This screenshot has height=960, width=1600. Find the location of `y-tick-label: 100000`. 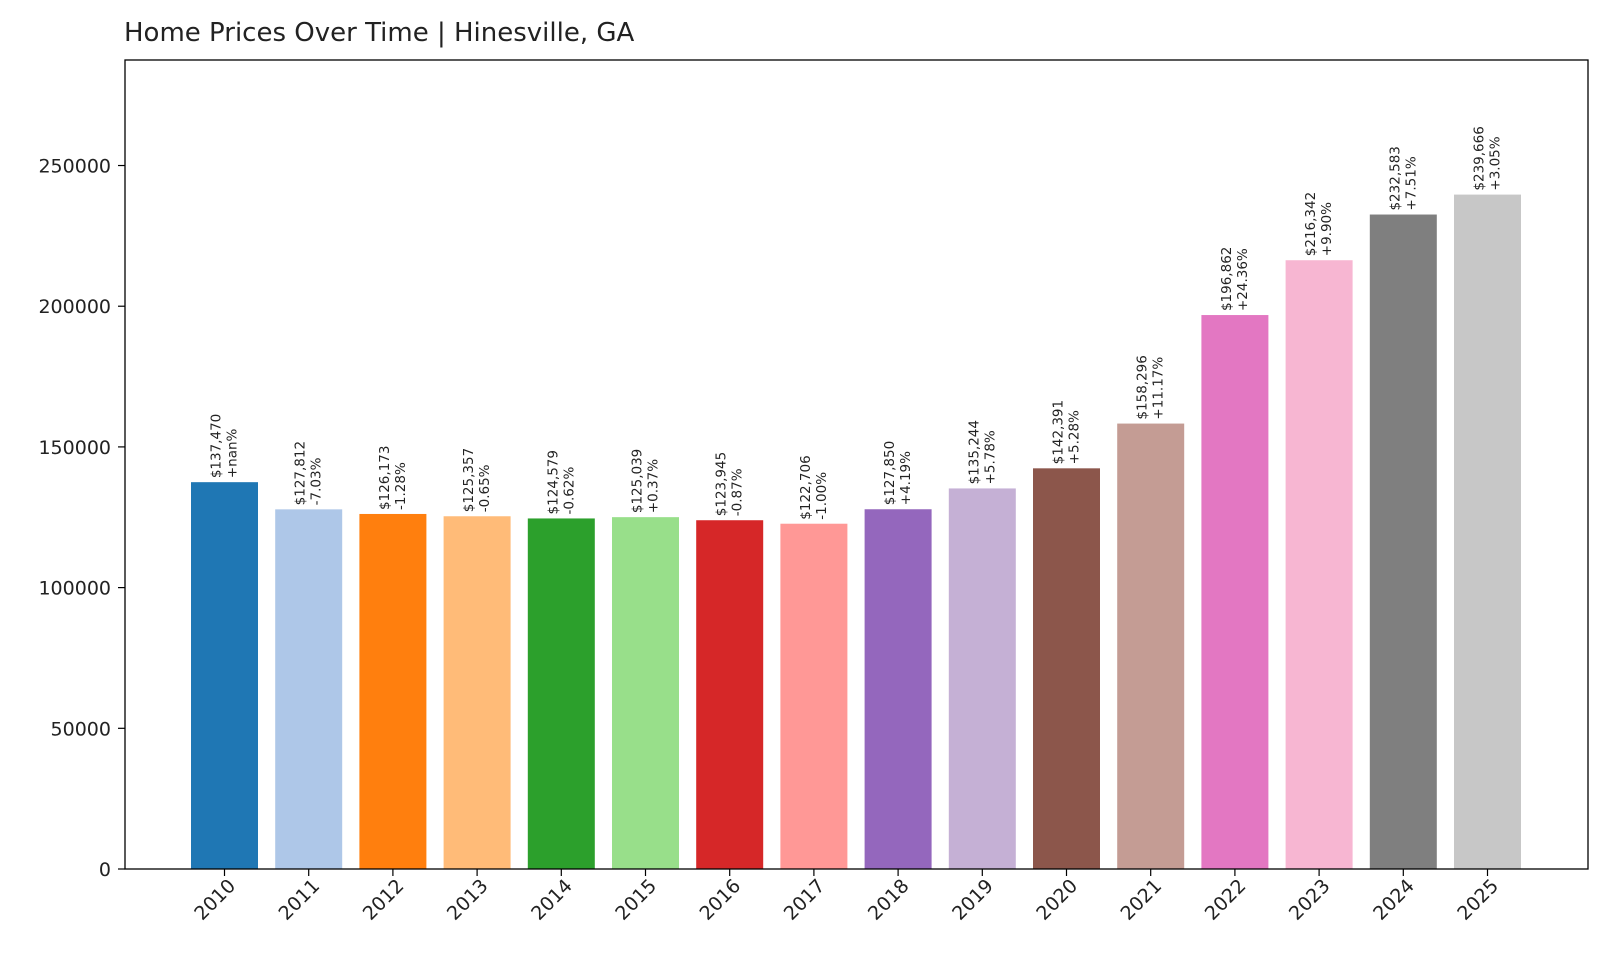

y-tick-label: 100000 is located at coordinates (74, 589).